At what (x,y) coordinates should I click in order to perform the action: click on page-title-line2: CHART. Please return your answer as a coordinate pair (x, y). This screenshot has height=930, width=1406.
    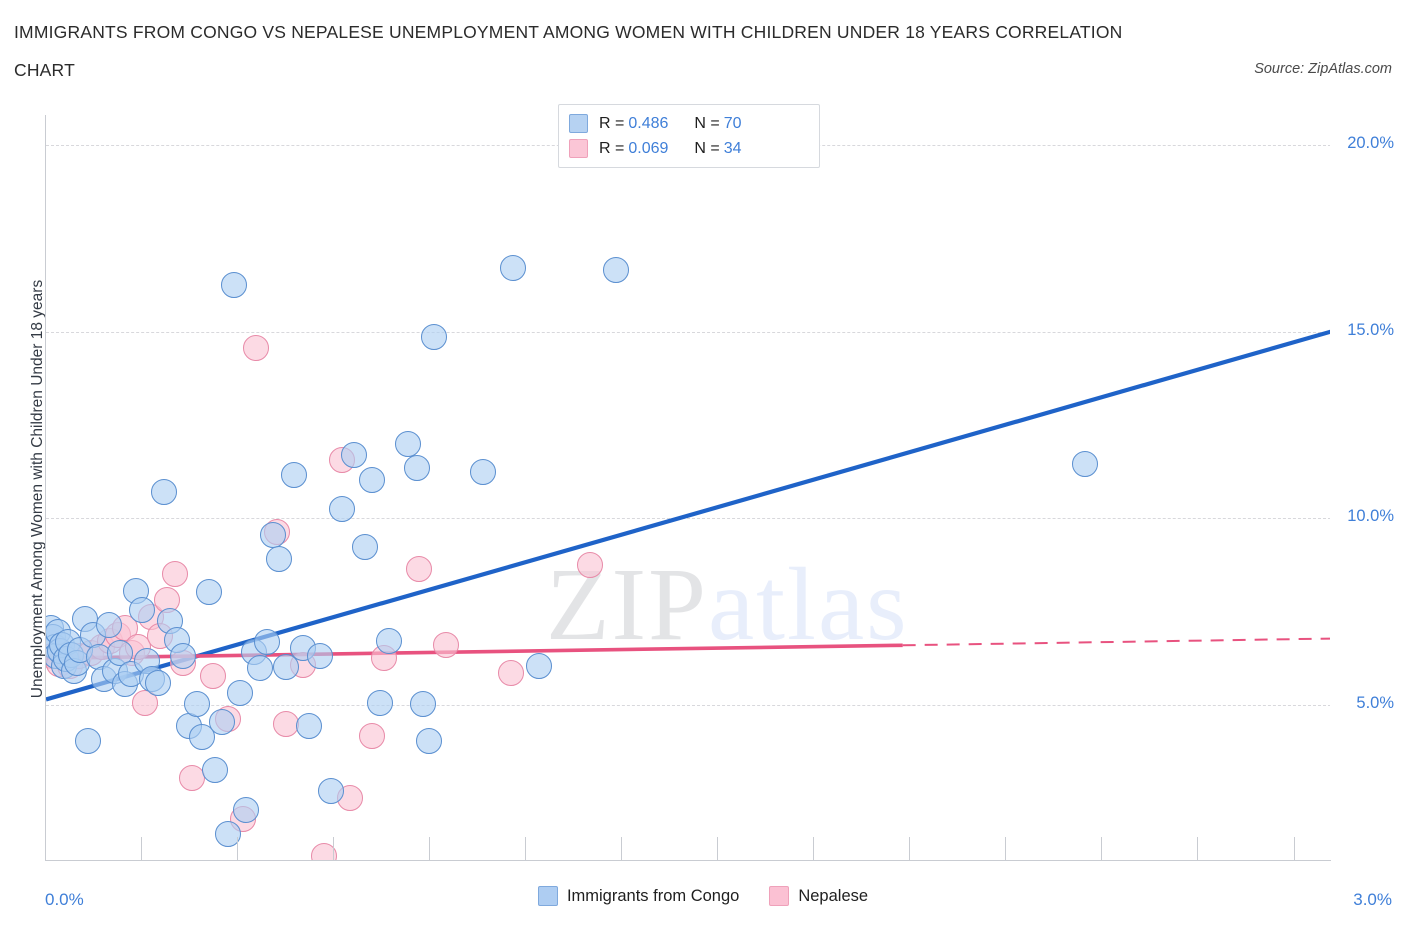
    Looking at the image, I should click on (44, 70).